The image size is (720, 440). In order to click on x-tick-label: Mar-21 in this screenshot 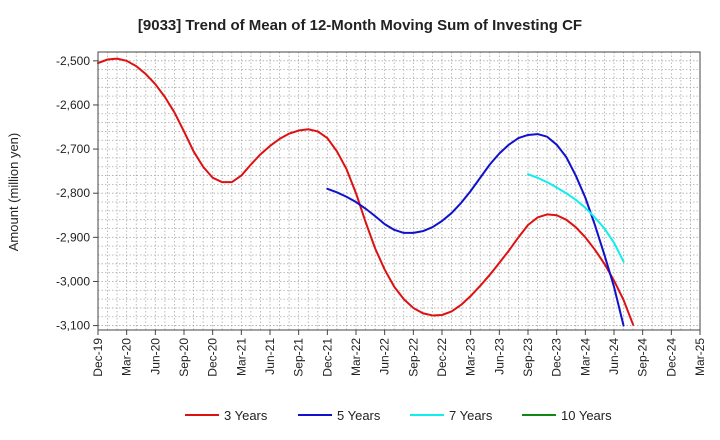, I will do `click(241, 357)`.